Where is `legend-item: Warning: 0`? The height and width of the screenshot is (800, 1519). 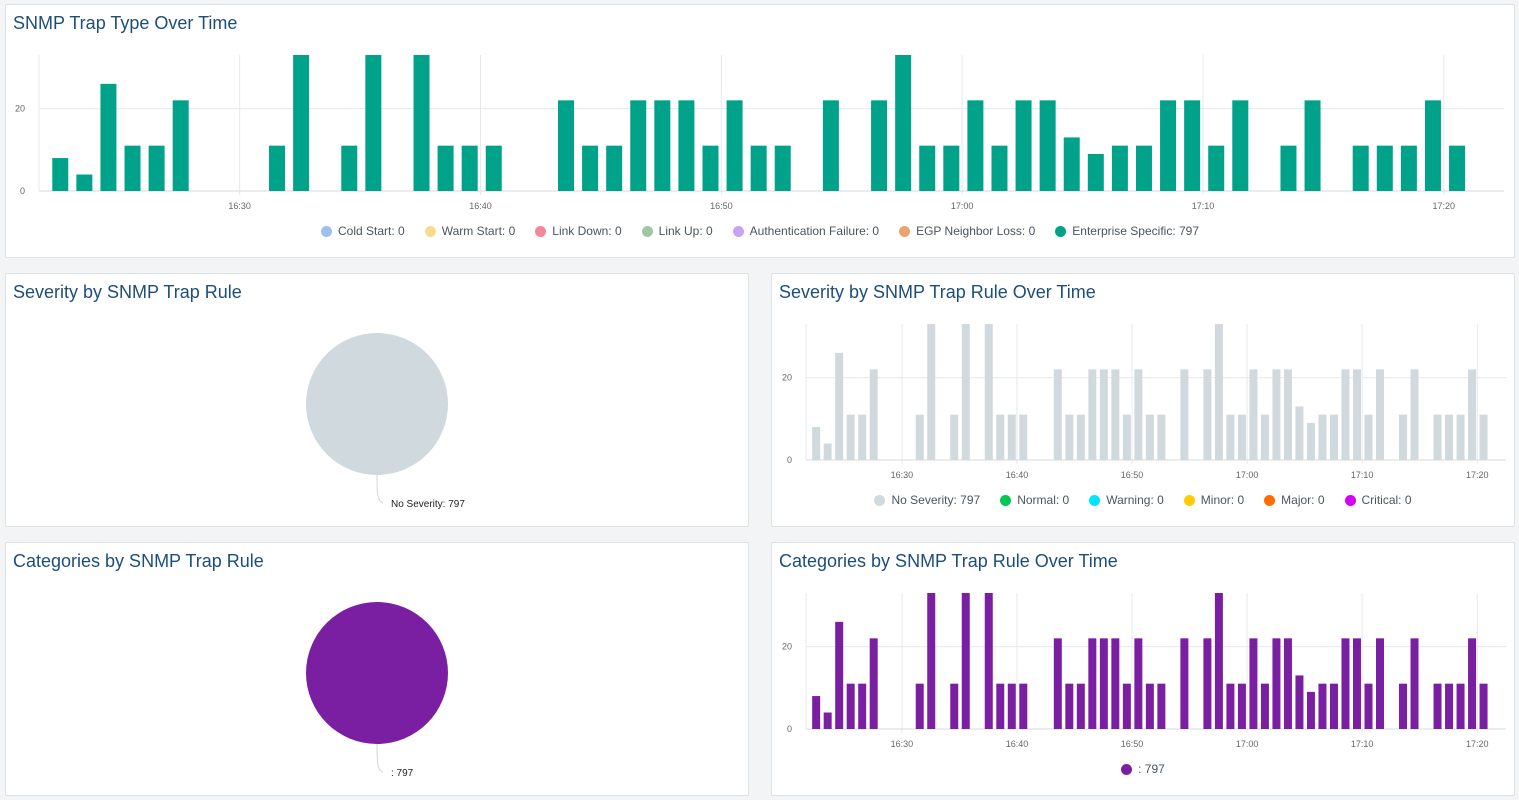
legend-item: Warning: 0 is located at coordinates (1126, 500).